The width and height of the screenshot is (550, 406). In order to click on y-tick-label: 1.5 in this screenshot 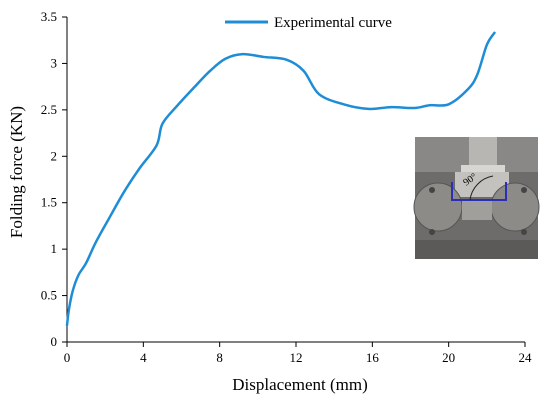, I will do `click(49, 202)`.